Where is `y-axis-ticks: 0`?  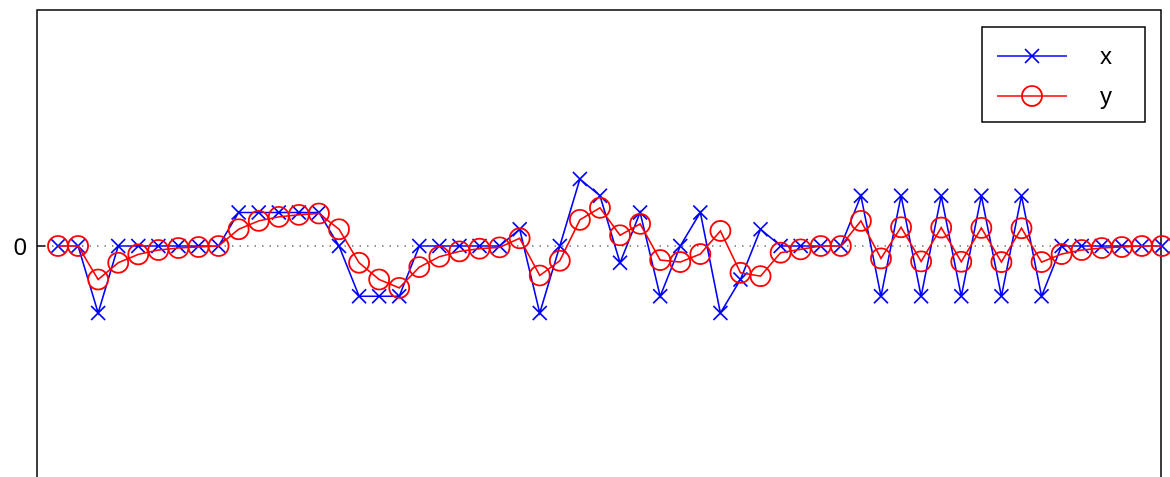 y-axis-ticks: 0 is located at coordinates (29, 247).